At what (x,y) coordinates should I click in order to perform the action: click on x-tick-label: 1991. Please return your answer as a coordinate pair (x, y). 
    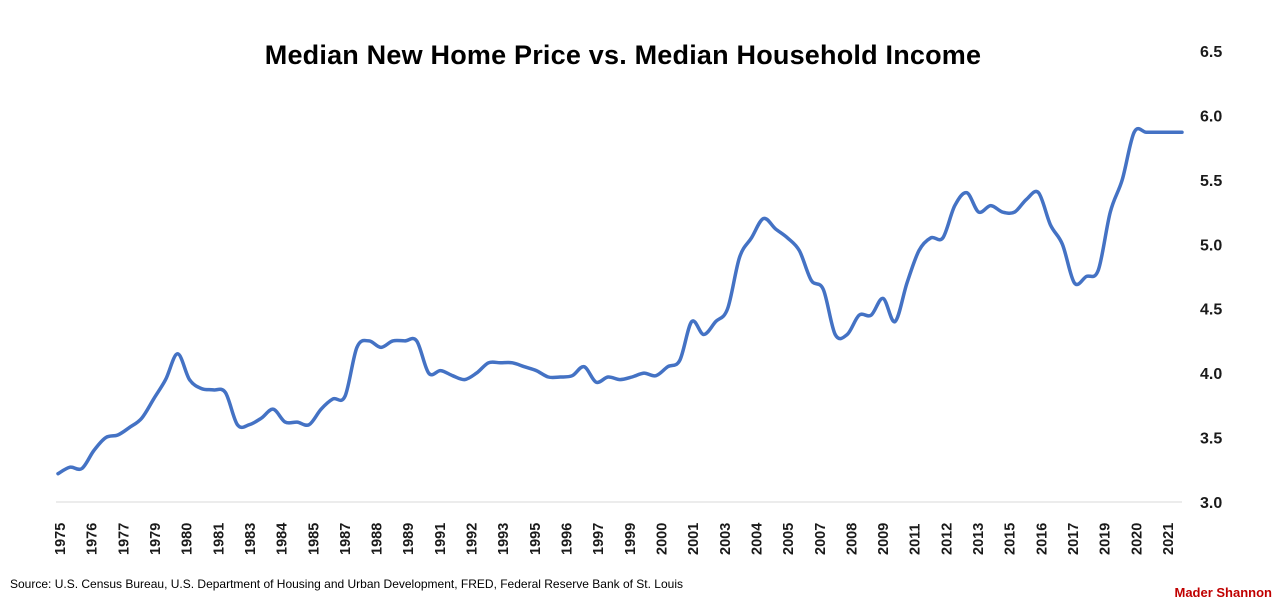
    Looking at the image, I should click on (441, 539).